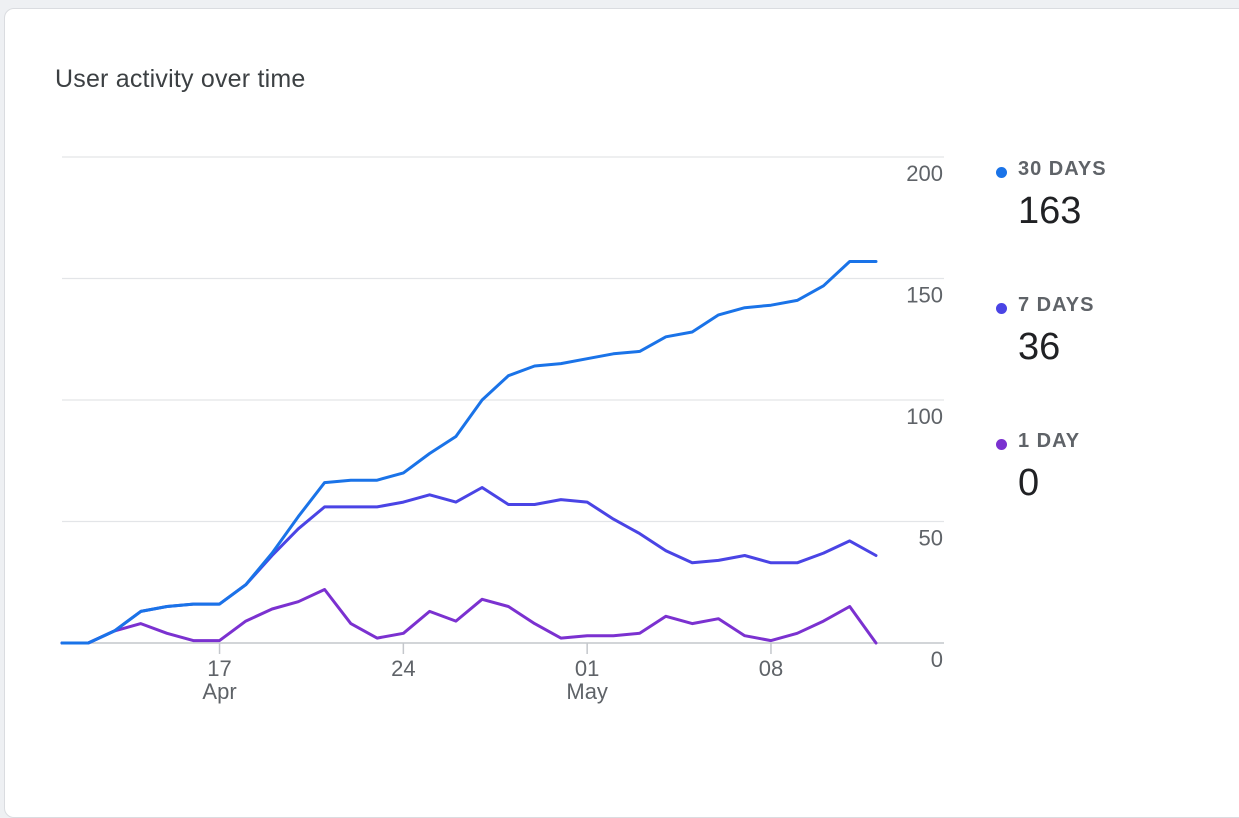  What do you see at coordinates (1062, 169) in the screenshot?
I see `legend-label: 30 DAYS` at bounding box center [1062, 169].